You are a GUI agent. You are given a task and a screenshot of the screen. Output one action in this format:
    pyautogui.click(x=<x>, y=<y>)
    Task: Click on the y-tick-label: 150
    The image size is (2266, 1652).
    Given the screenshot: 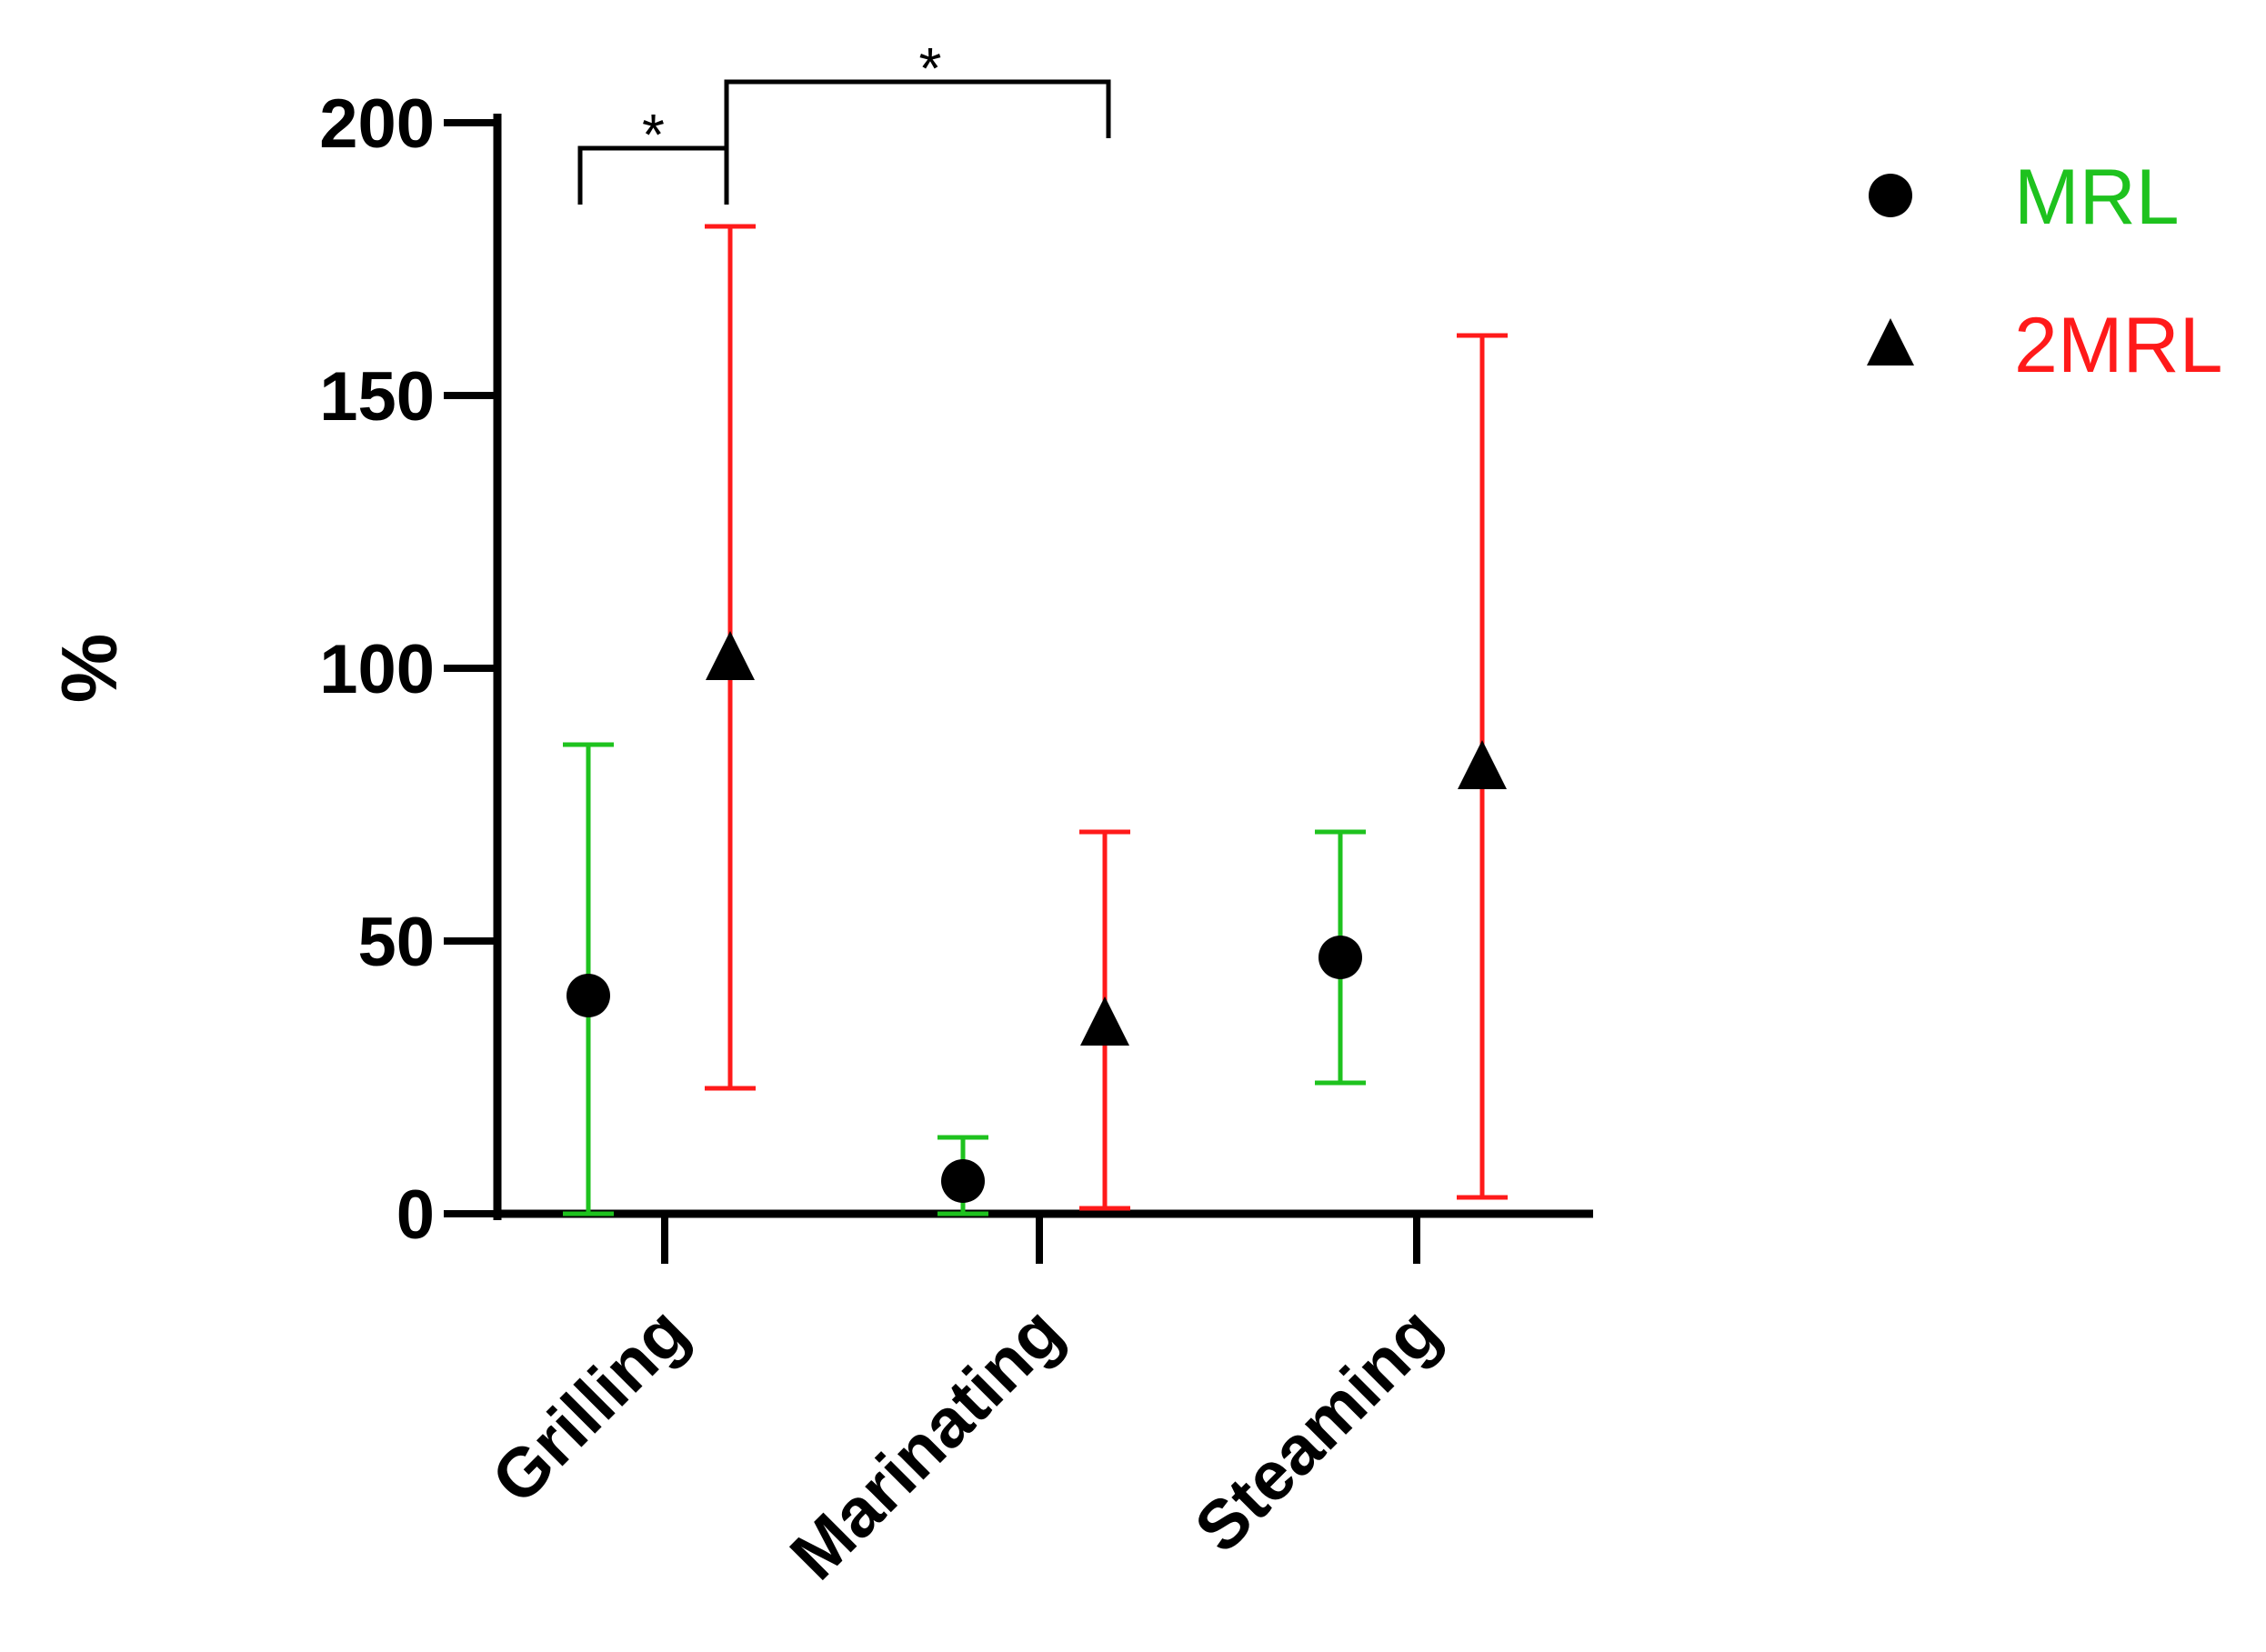 What is the action you would take?
    pyautogui.click(x=377, y=397)
    